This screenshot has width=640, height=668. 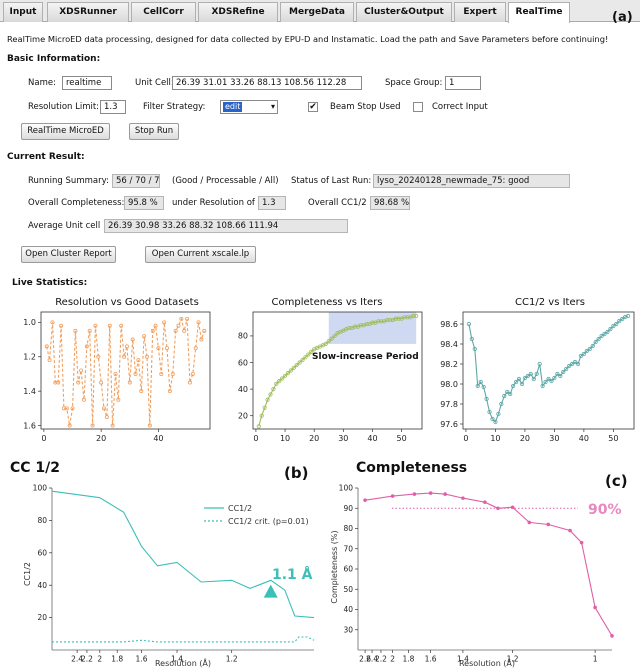 I want to click on unit-cell-field: 26.39 31.01 33.26 88.13 108.56 112.28, so click(x=267, y=83).